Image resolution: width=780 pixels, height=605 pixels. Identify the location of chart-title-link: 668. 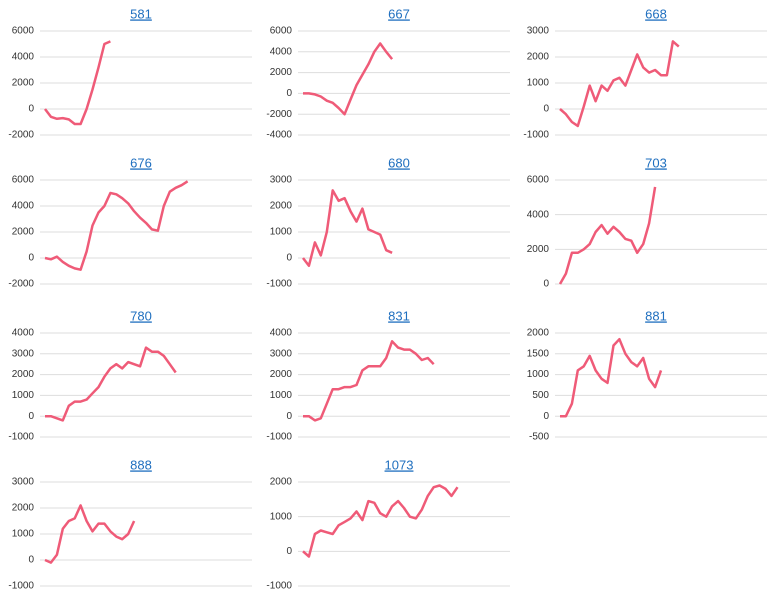
(656, 13).